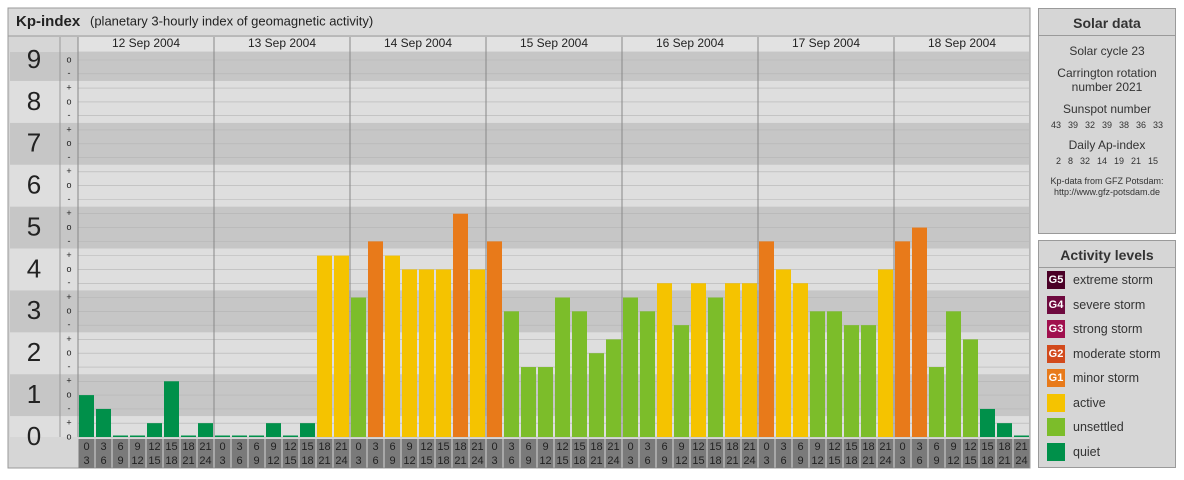 The image size is (1184, 480). I want to click on sunspot-list: 43 39 32 39 38 36 33, so click(1107, 125).